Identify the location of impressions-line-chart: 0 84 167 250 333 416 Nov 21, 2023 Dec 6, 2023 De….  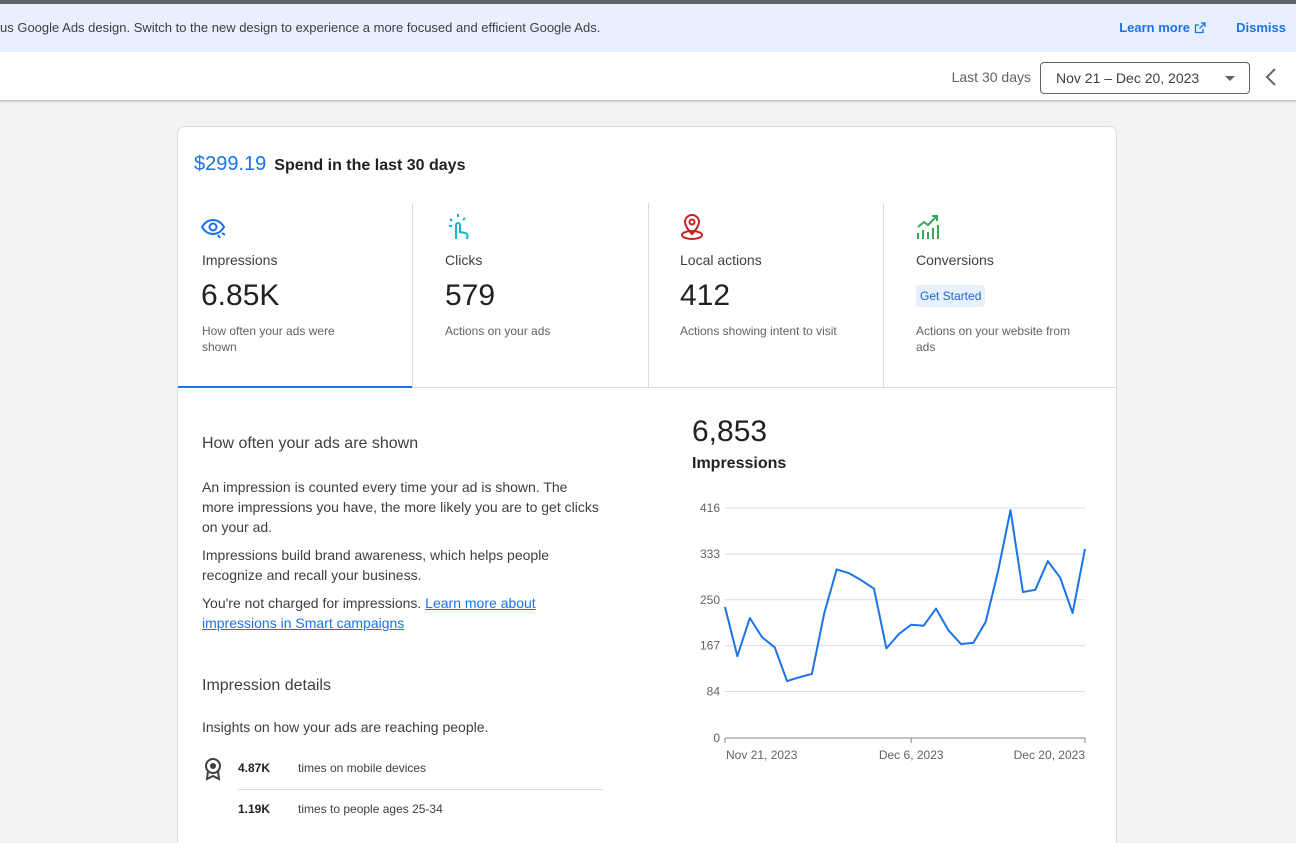
(893, 631).